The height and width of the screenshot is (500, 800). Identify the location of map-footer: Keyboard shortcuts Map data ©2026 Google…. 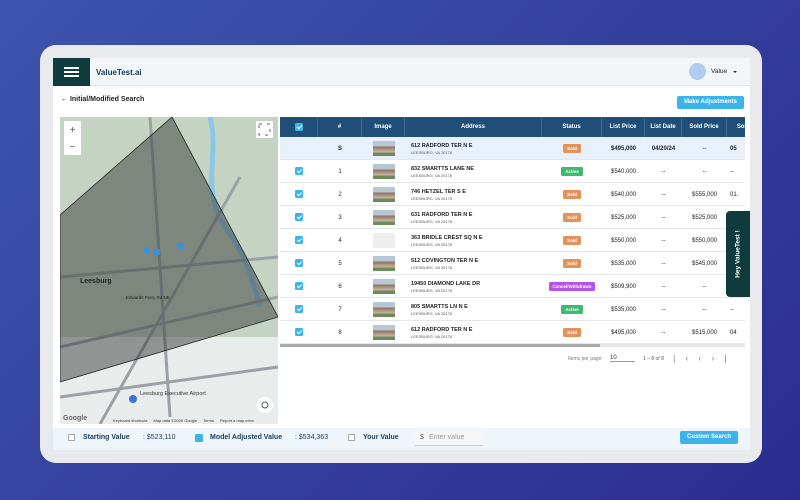
(183, 420).